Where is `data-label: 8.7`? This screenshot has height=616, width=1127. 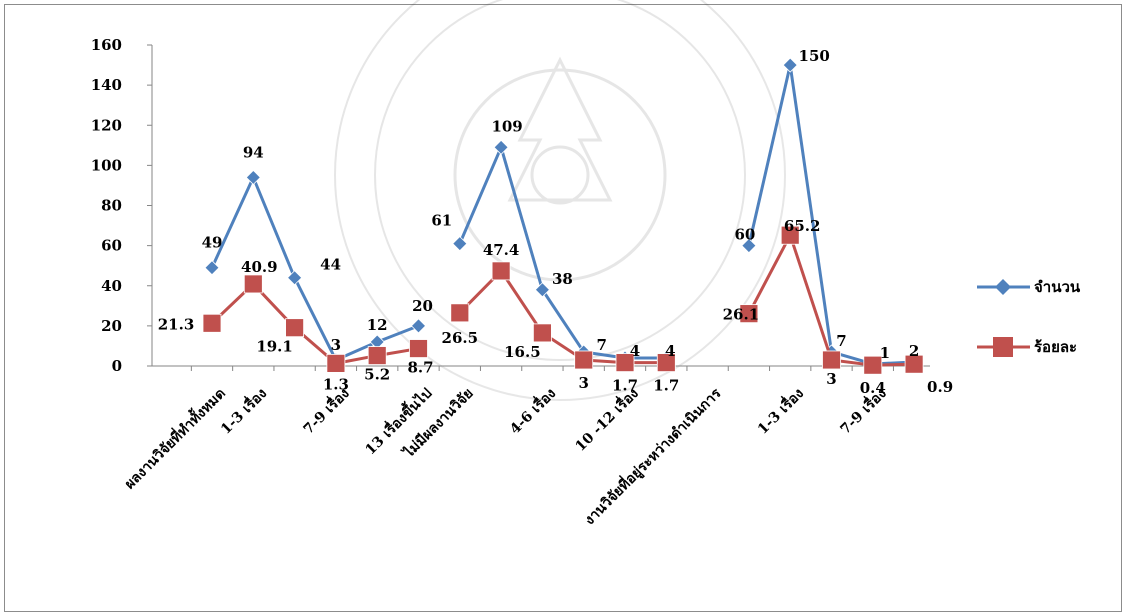 data-label: 8.7 is located at coordinates (420, 368).